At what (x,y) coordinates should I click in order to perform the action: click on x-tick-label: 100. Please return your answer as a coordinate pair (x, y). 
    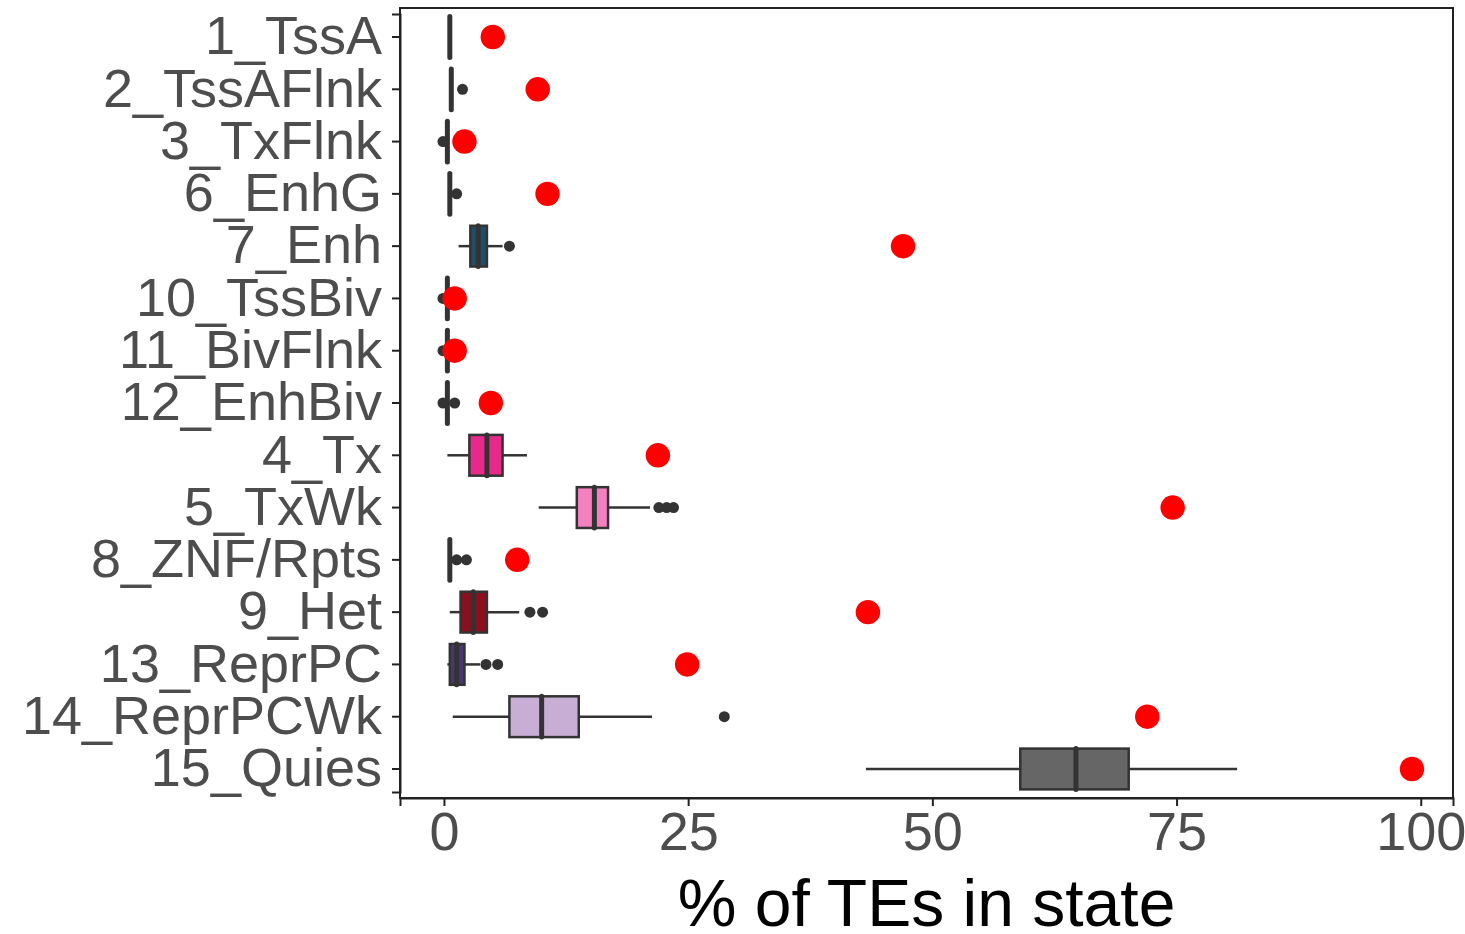
    Looking at the image, I should click on (1420, 831).